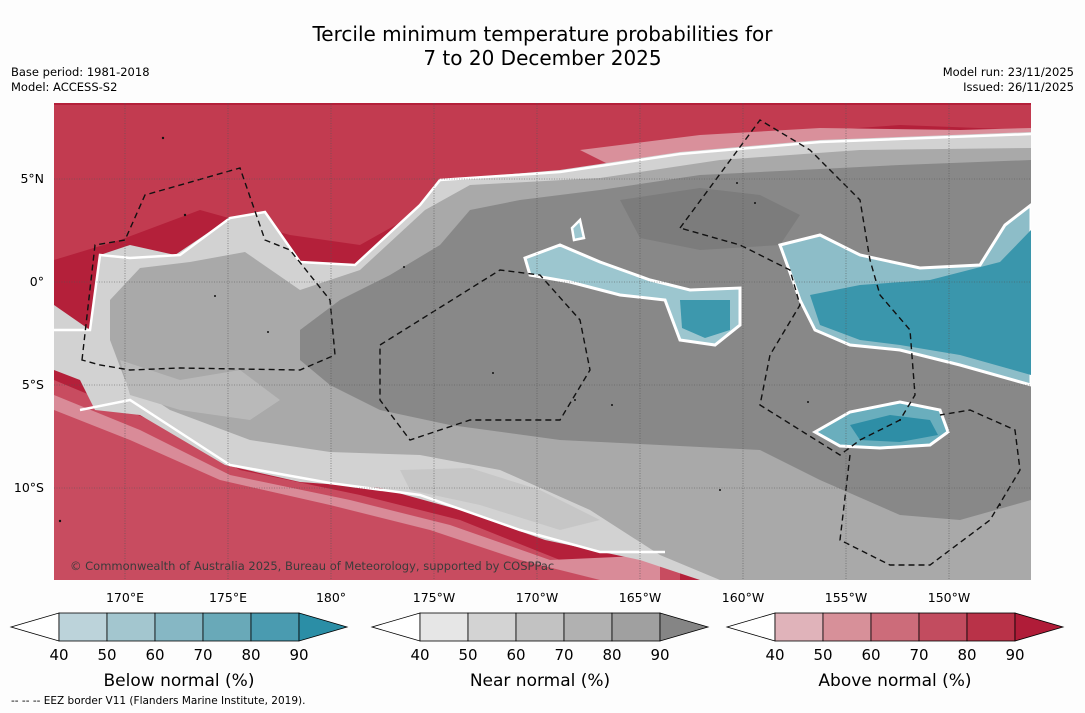 This screenshot has height=713, width=1085. Describe the element at coordinates (29, 487) in the screenshot. I see `lat-label-10s: 10°S` at that location.